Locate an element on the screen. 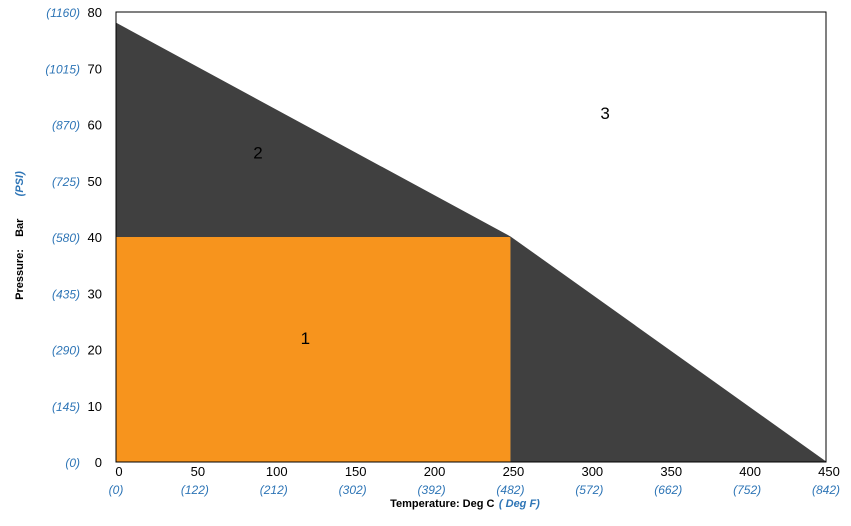 This screenshot has height=526, width=851. y-tick-label: 40 is located at coordinates (95, 237).